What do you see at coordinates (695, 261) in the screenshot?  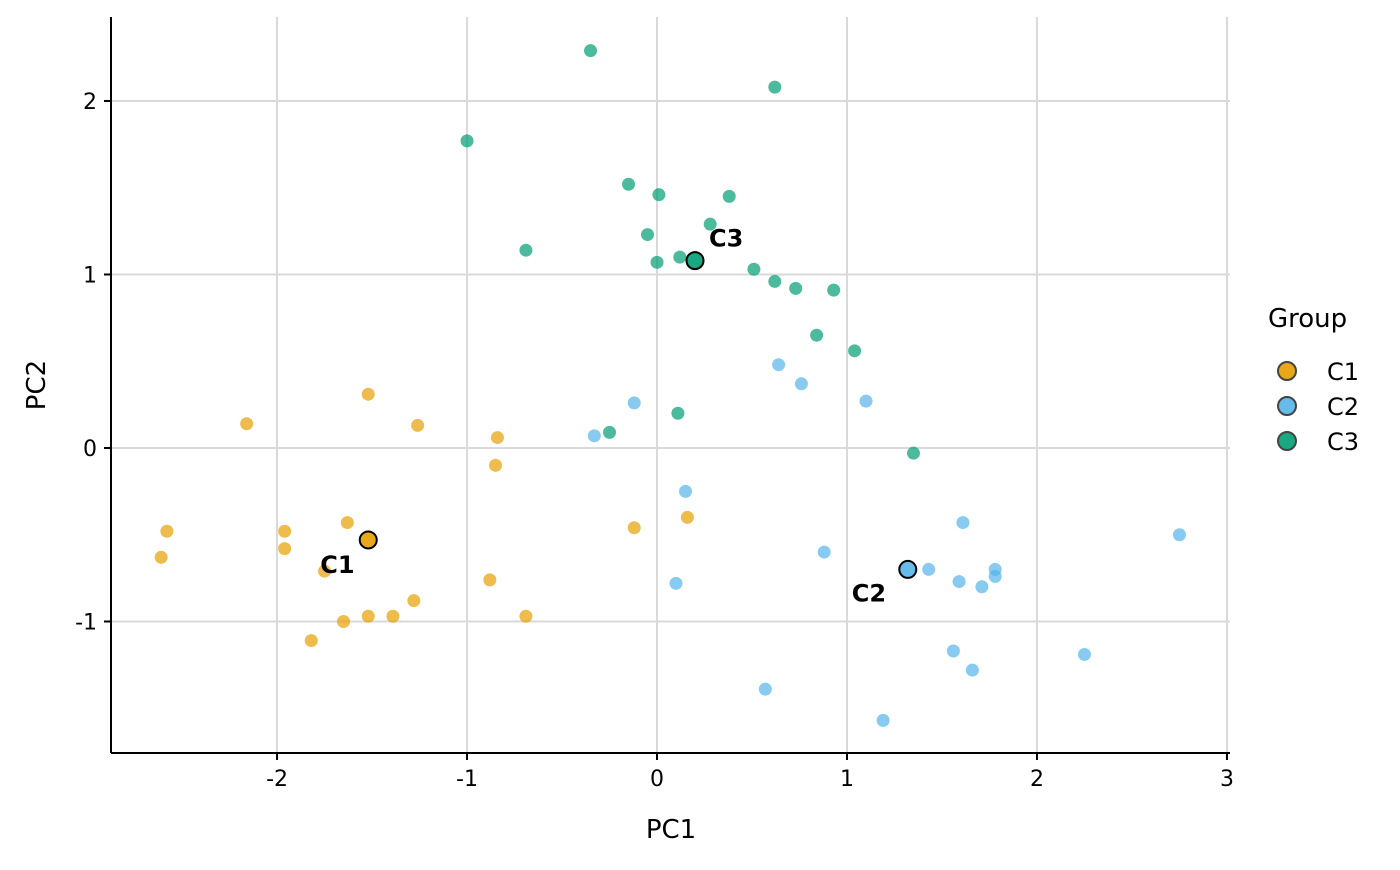 I see `centroid-c3` at bounding box center [695, 261].